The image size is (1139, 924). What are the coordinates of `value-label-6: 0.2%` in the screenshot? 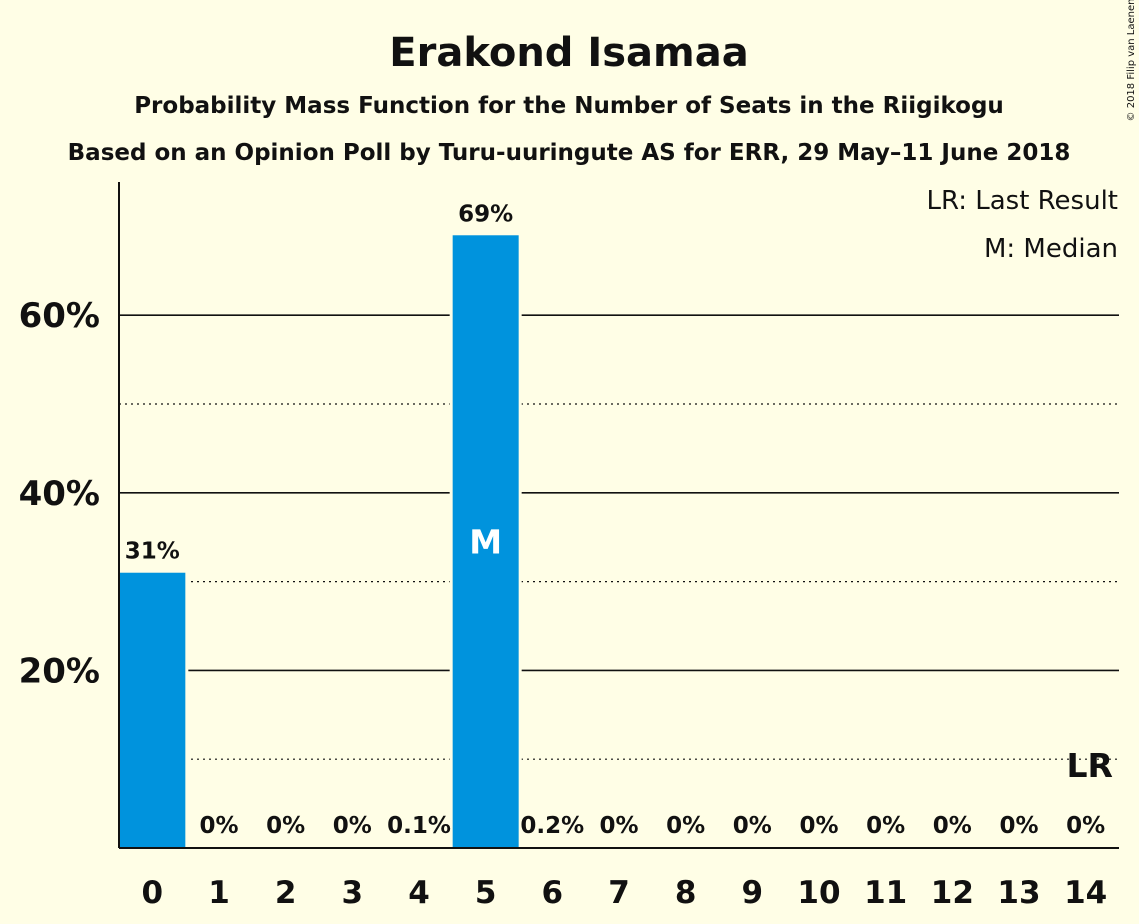 It's located at (552, 826).